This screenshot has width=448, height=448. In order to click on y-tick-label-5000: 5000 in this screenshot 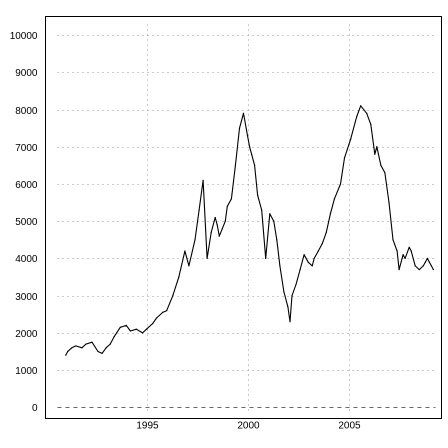, I will do `click(26, 222)`.